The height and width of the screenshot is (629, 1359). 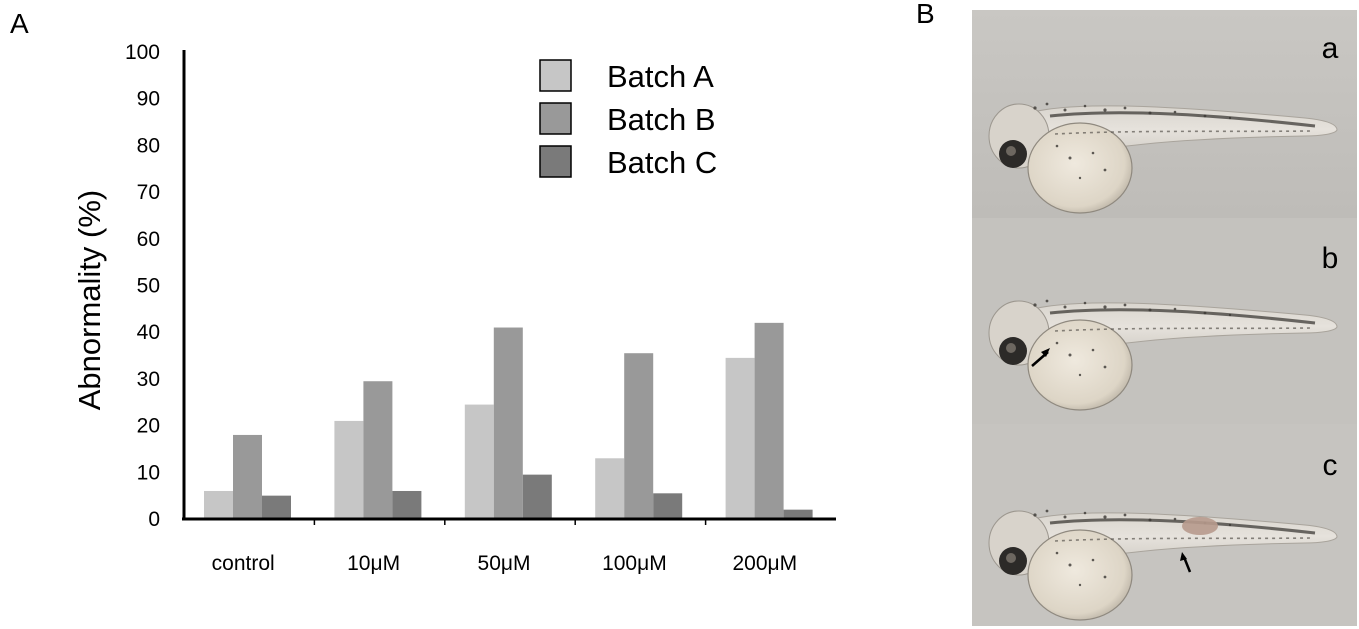 What do you see at coordinates (1330, 465) in the screenshot?
I see `photo-label-c: c` at bounding box center [1330, 465].